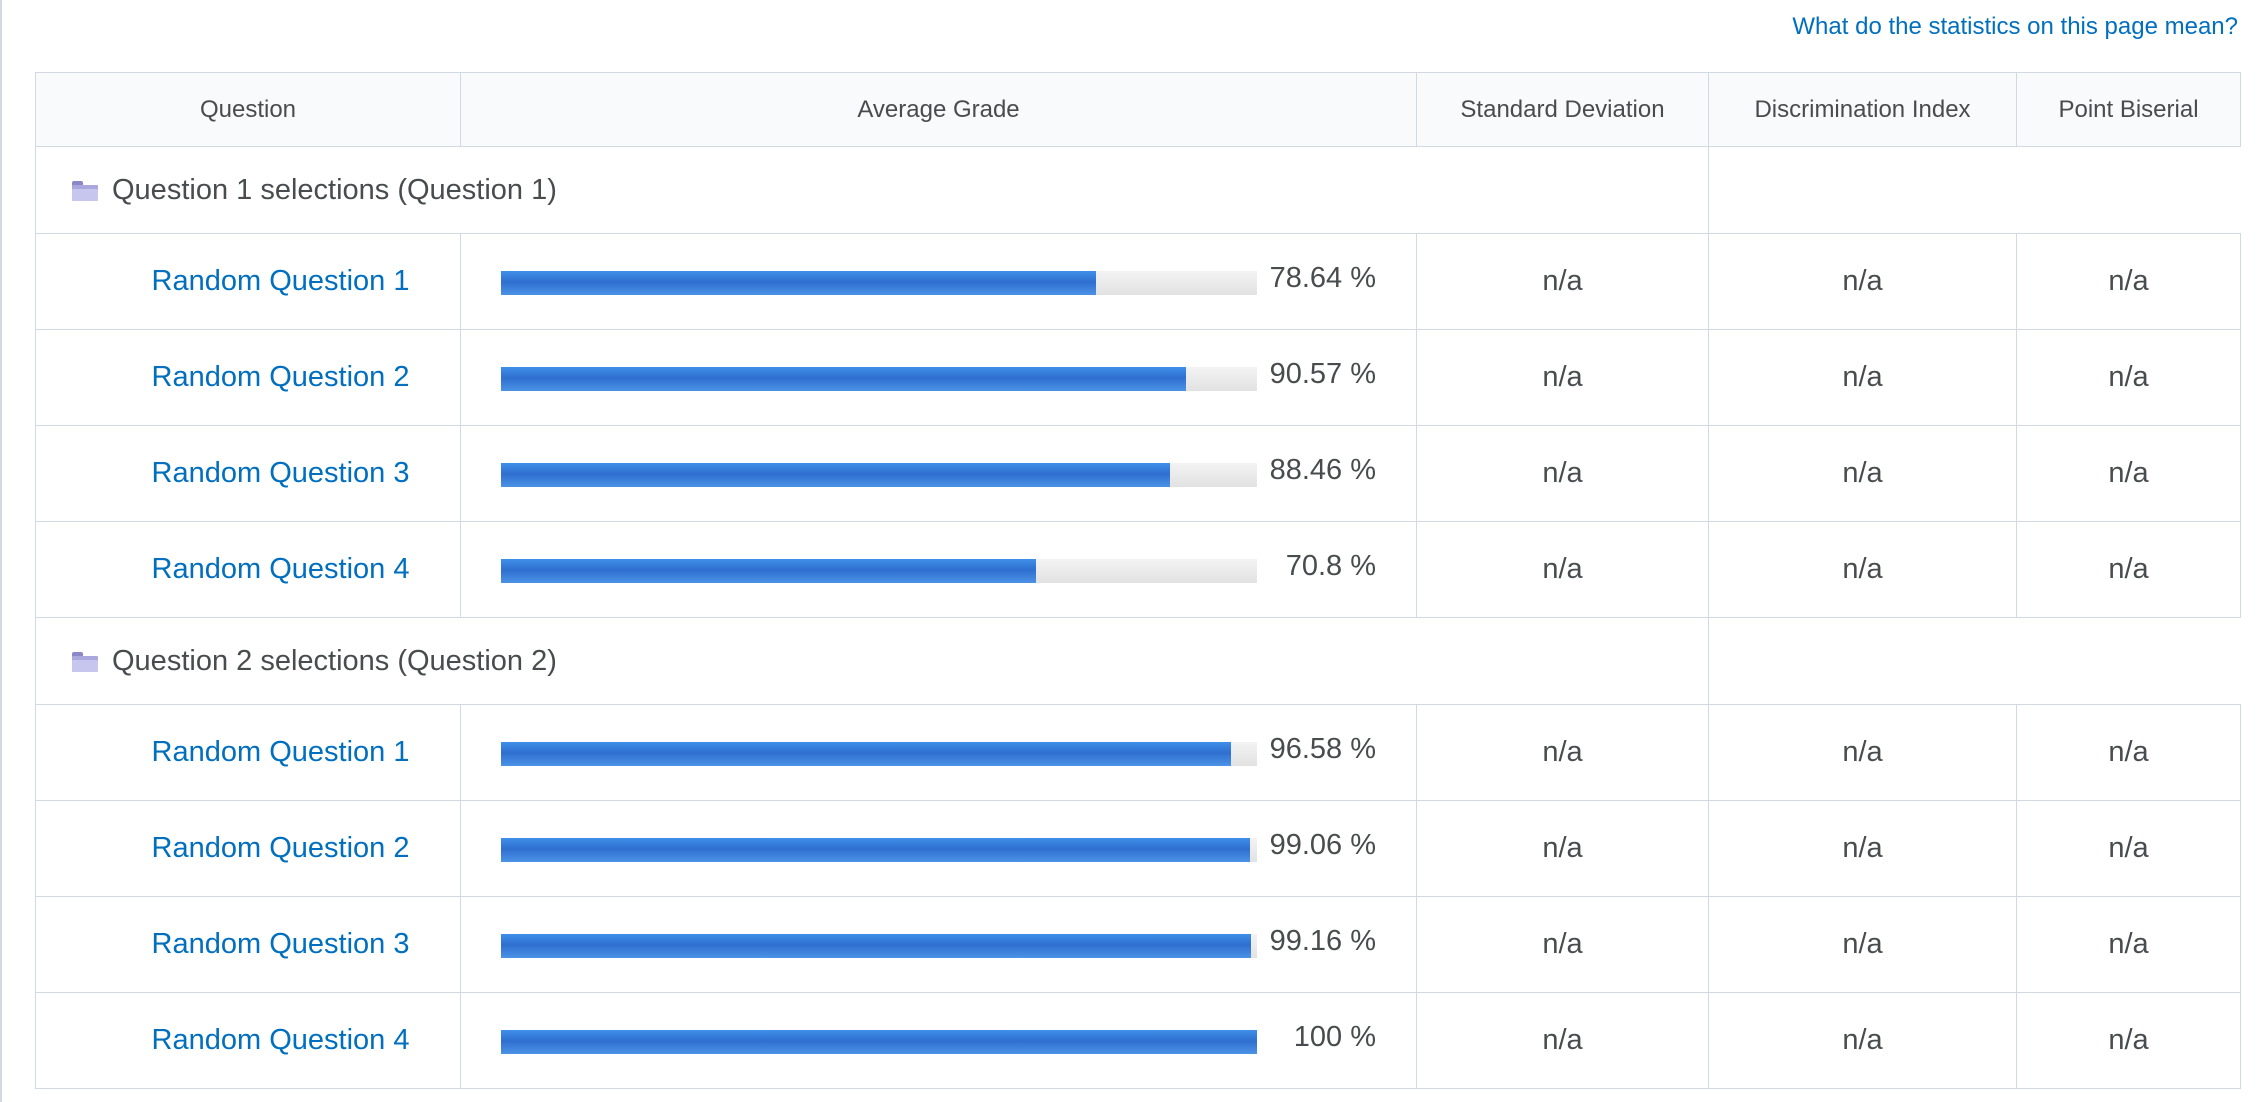 The width and height of the screenshot is (2258, 1102). What do you see at coordinates (1322, 278) in the screenshot?
I see `grade-value: 78.64 %` at bounding box center [1322, 278].